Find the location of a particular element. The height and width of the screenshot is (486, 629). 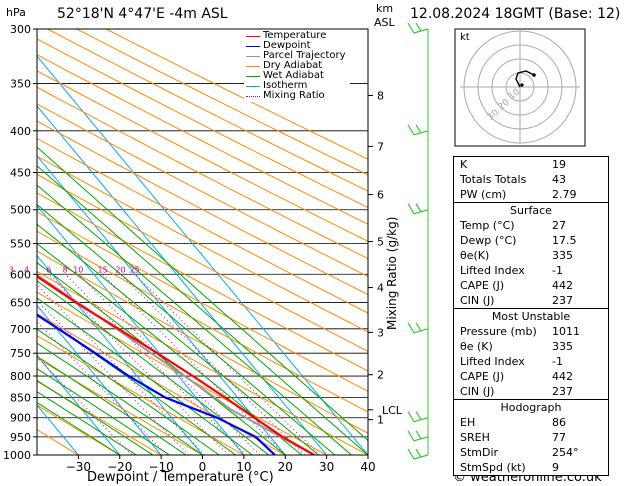

y-tick-label: 1000 is located at coordinates (17, 455).